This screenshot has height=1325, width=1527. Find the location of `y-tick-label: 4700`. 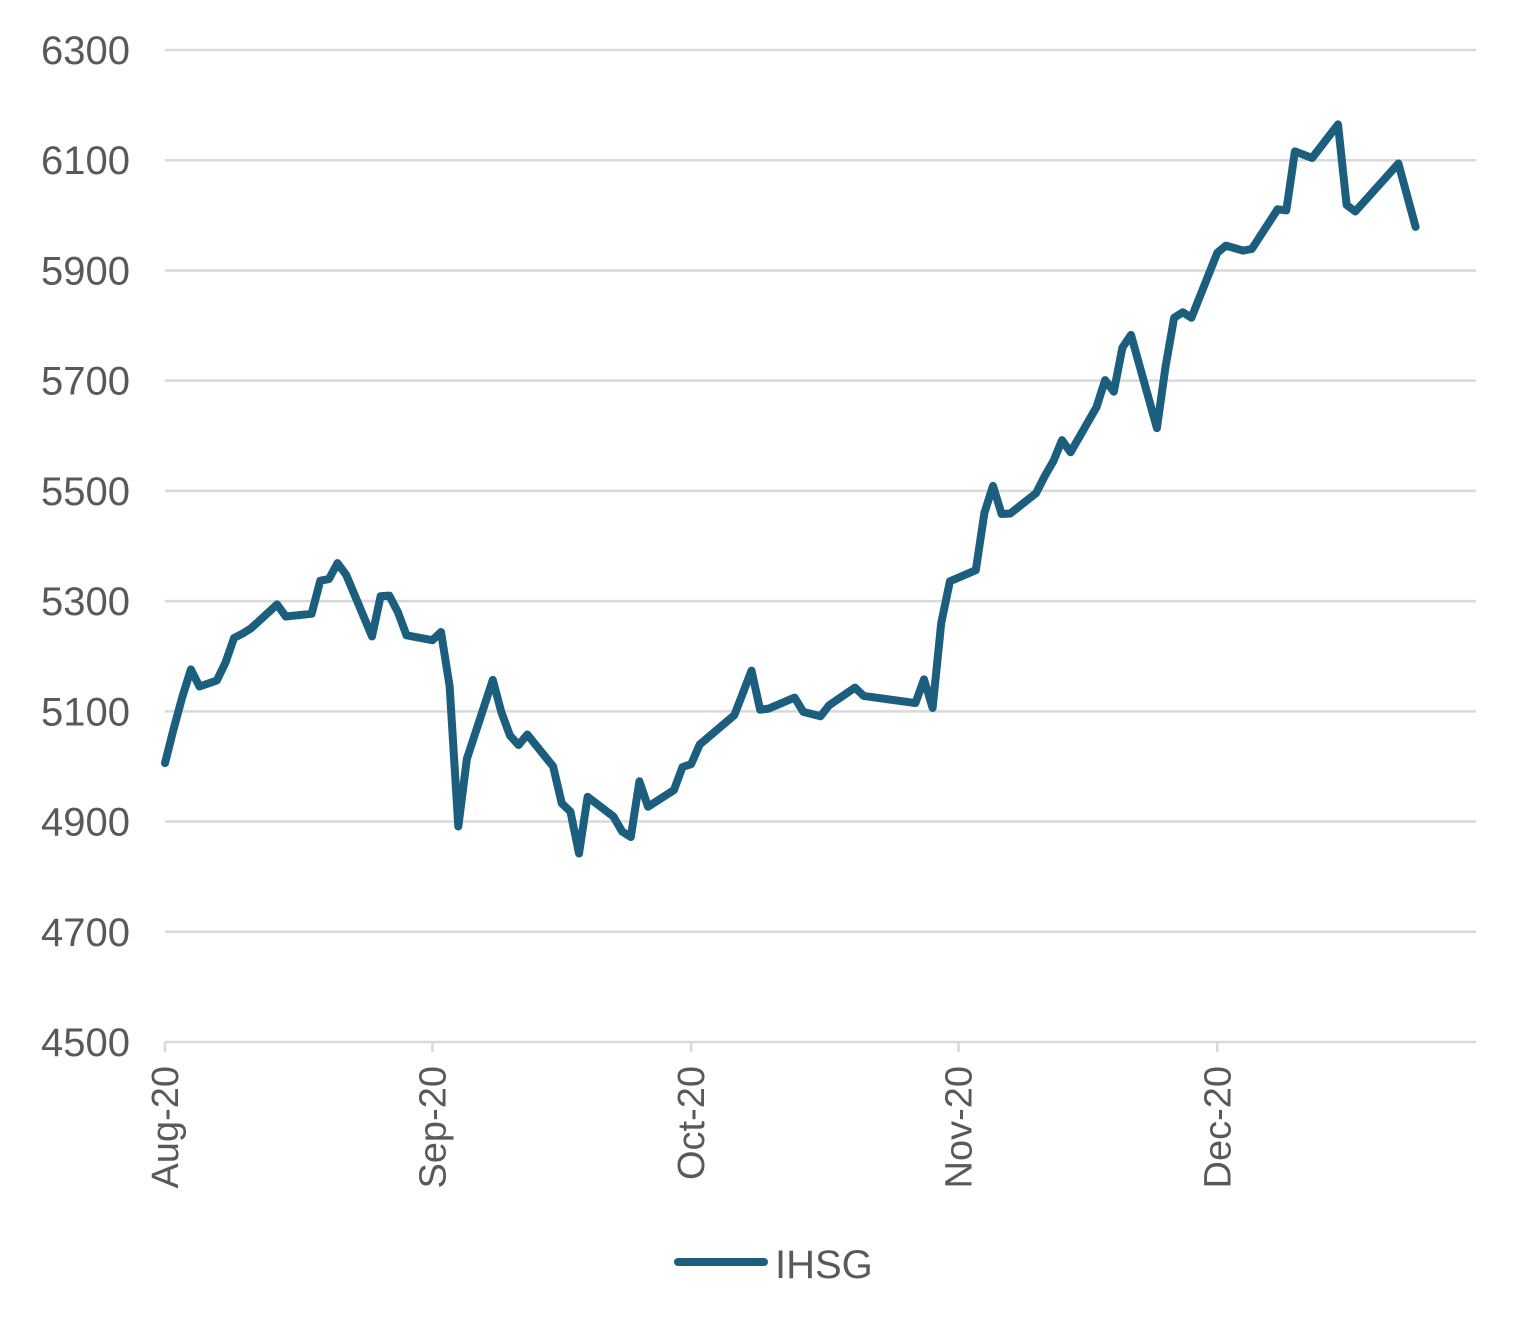

y-tick-label: 4700 is located at coordinates (85, 933).